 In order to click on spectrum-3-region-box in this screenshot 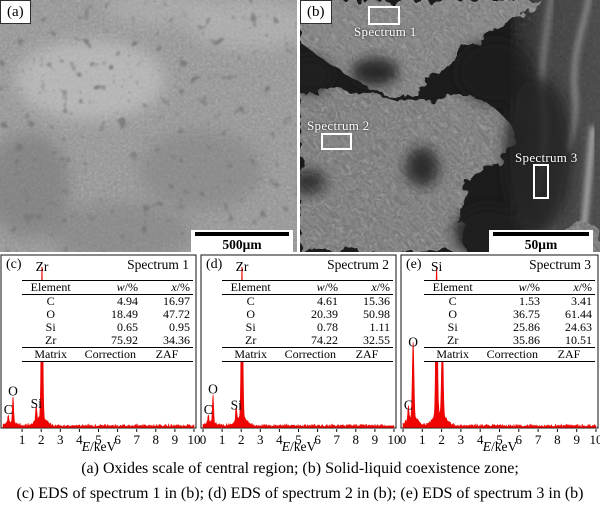, I will do `click(541, 181)`.